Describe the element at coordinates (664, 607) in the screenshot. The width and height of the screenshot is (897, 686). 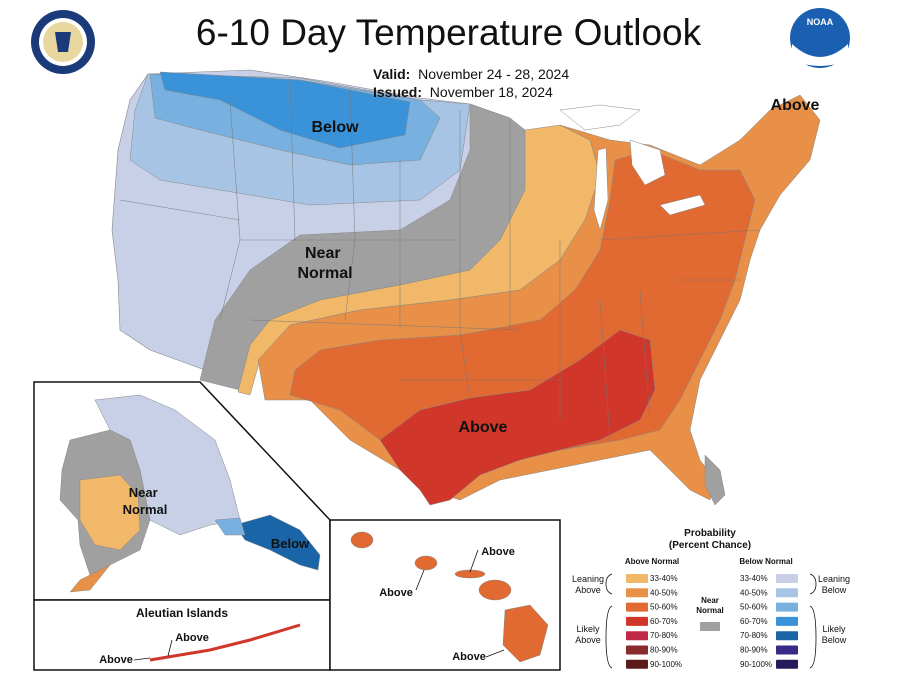
I see `legend-above-range-2: 50-60%` at that location.